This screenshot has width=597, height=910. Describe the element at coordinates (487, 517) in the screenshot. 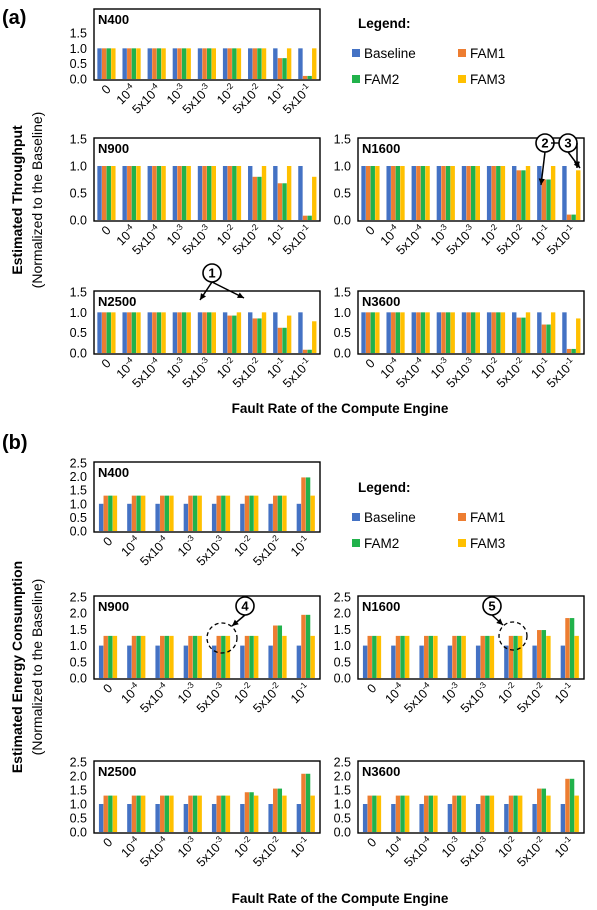

I see `legend-label-fam1: FAM1` at that location.